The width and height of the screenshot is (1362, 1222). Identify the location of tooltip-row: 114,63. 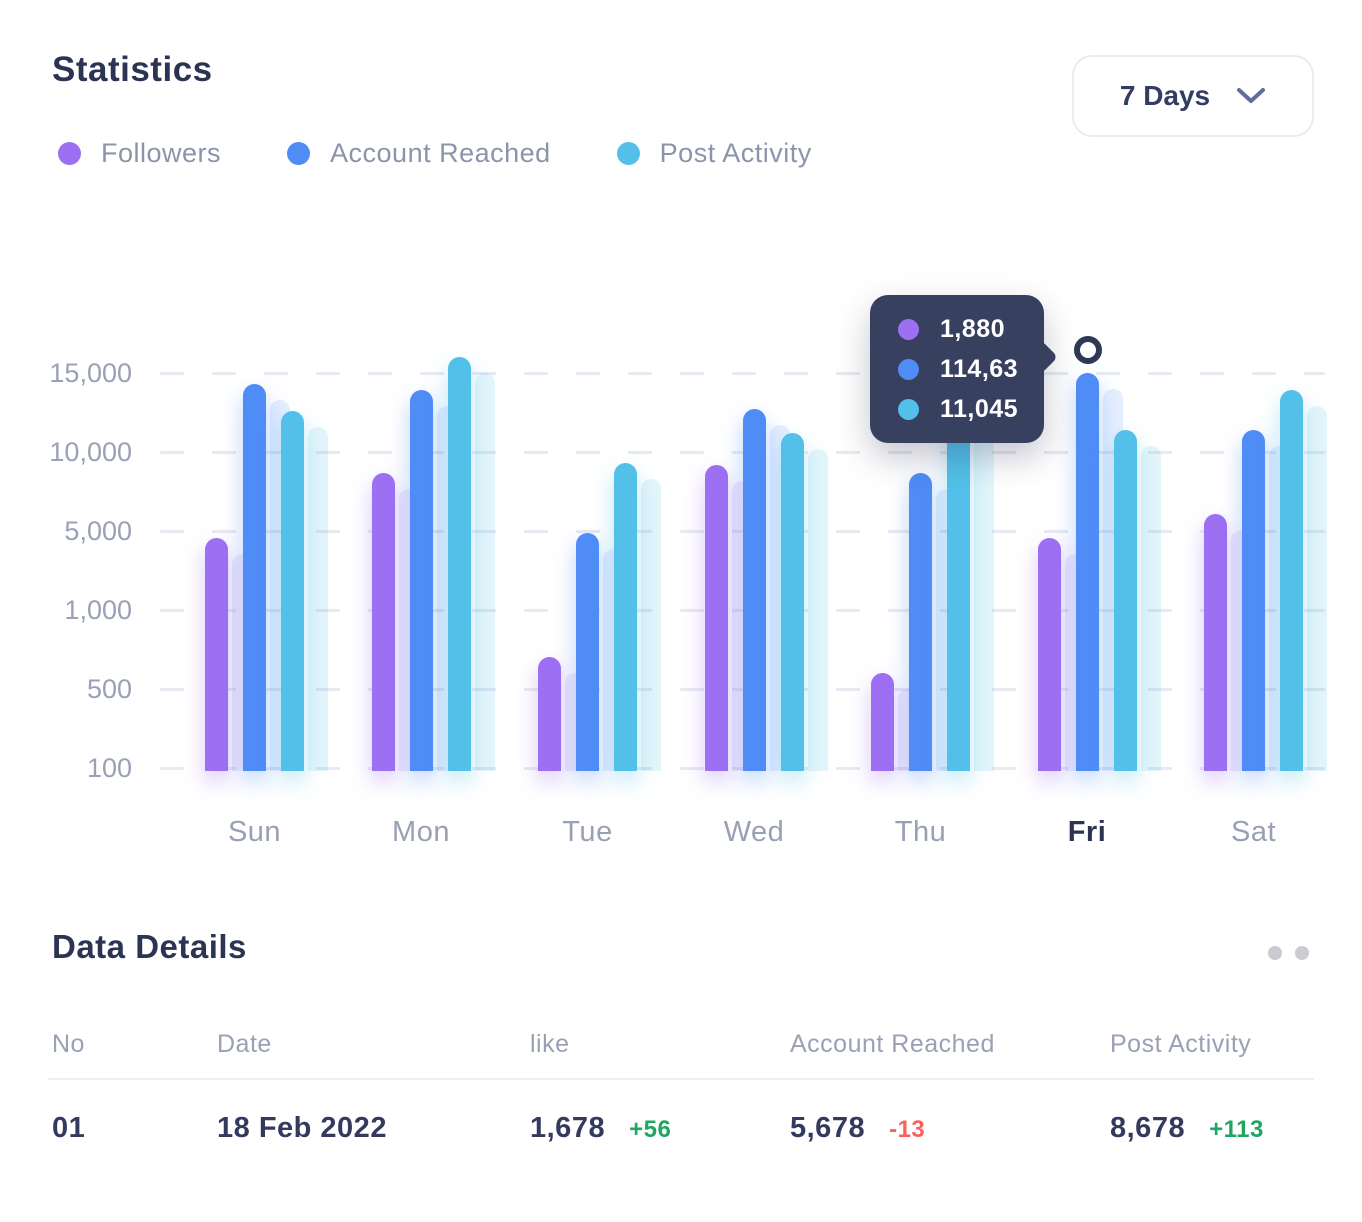
(971, 369).